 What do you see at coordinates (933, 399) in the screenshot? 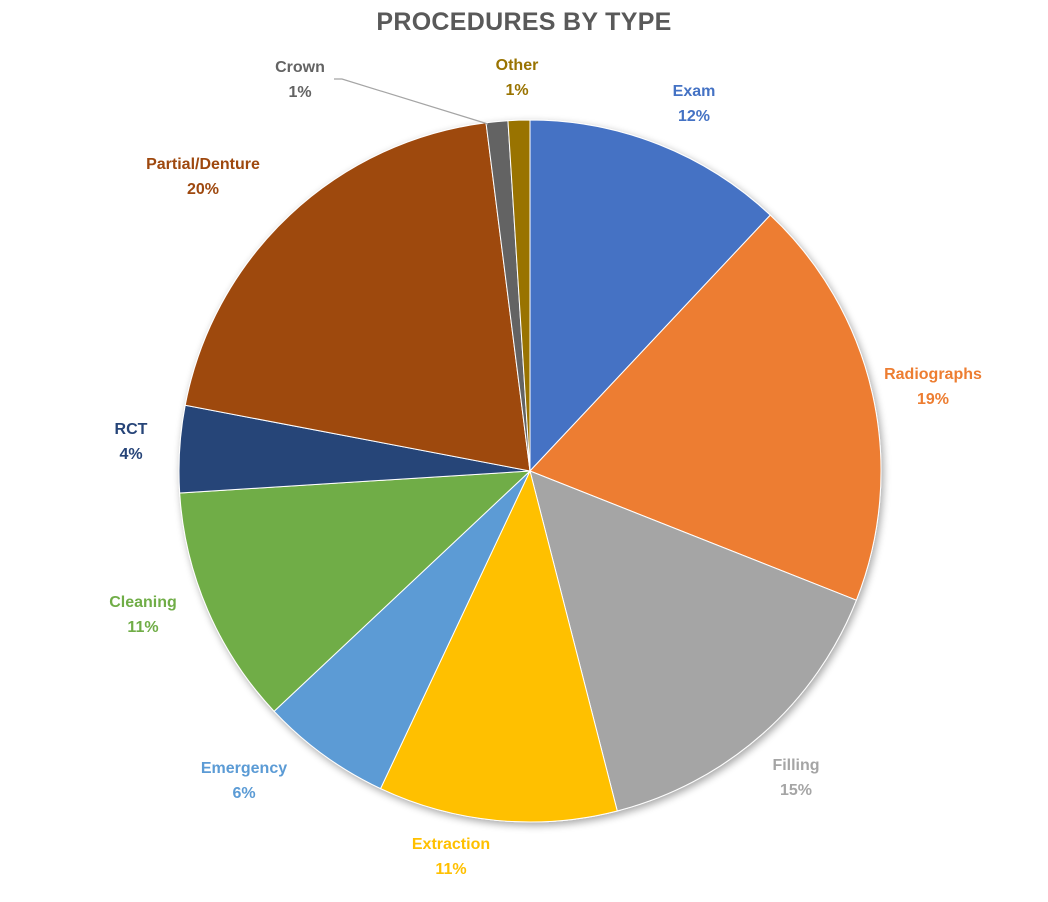
I see `data-label-value: 19%` at bounding box center [933, 399].